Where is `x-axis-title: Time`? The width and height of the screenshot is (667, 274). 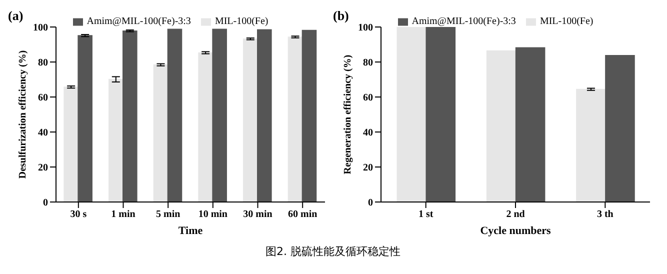
x-axis-title: Time is located at coordinates (190, 231).